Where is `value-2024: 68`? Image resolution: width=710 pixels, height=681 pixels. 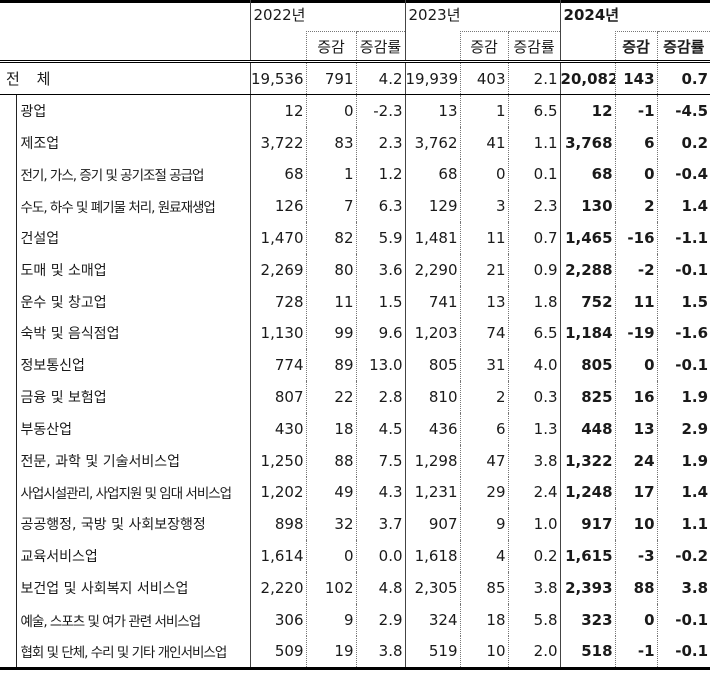 value-2024: 68 is located at coordinates (587, 174).